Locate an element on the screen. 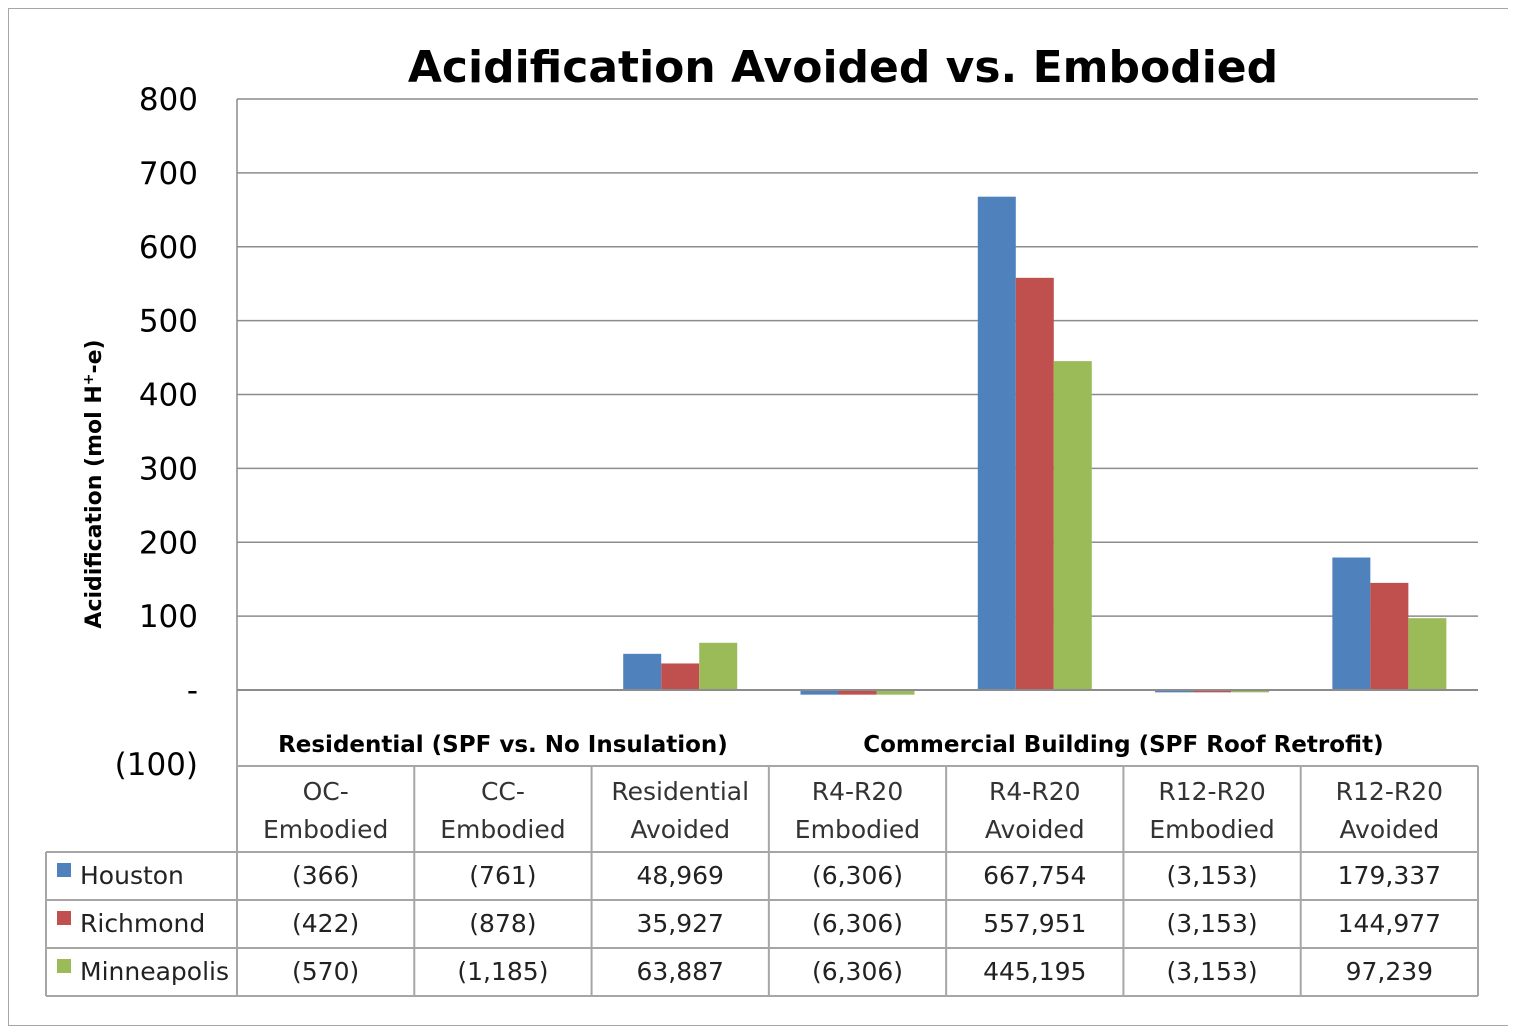 The height and width of the screenshot is (1029, 1514). legend-key-richmond is located at coordinates (64, 918).